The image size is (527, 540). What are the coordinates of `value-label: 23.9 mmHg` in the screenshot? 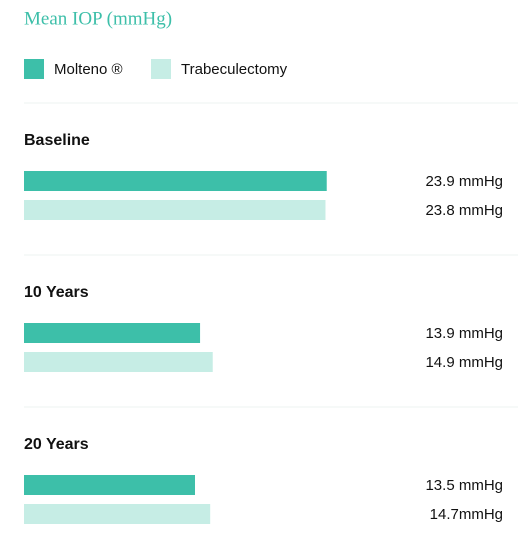 It's located at (464, 181).